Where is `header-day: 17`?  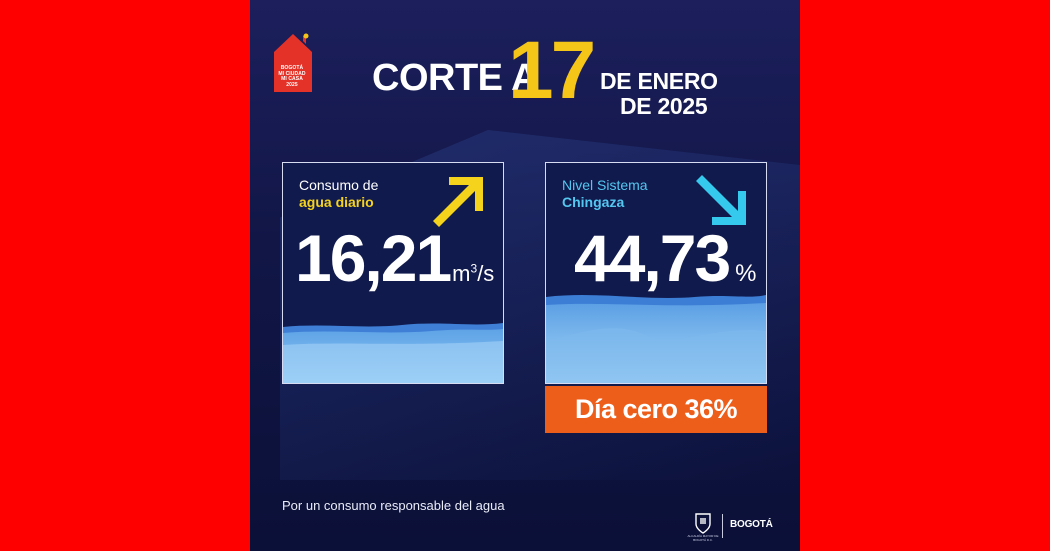
header-day: 17 is located at coordinates (552, 70).